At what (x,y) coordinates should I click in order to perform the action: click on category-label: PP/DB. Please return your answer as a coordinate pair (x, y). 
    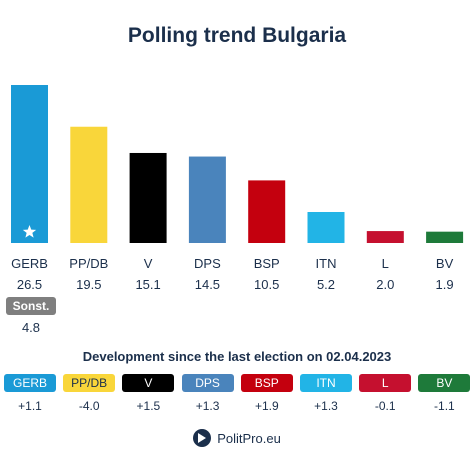
    Looking at the image, I should click on (88, 263).